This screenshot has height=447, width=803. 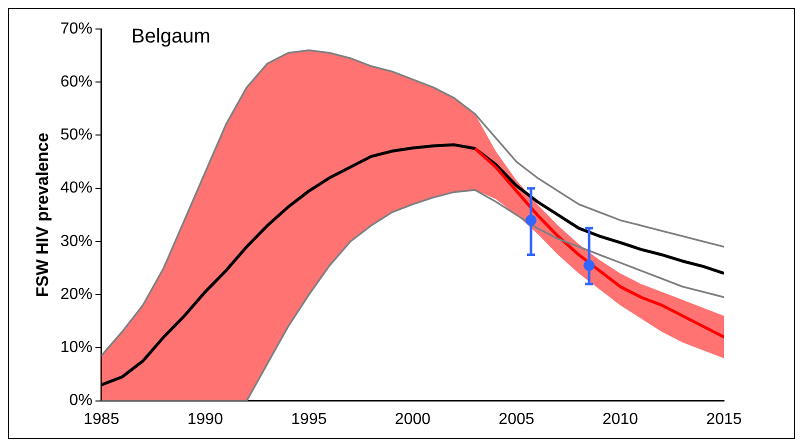 What do you see at coordinates (724, 419) in the screenshot?
I see `x-tick-label: 2015` at bounding box center [724, 419].